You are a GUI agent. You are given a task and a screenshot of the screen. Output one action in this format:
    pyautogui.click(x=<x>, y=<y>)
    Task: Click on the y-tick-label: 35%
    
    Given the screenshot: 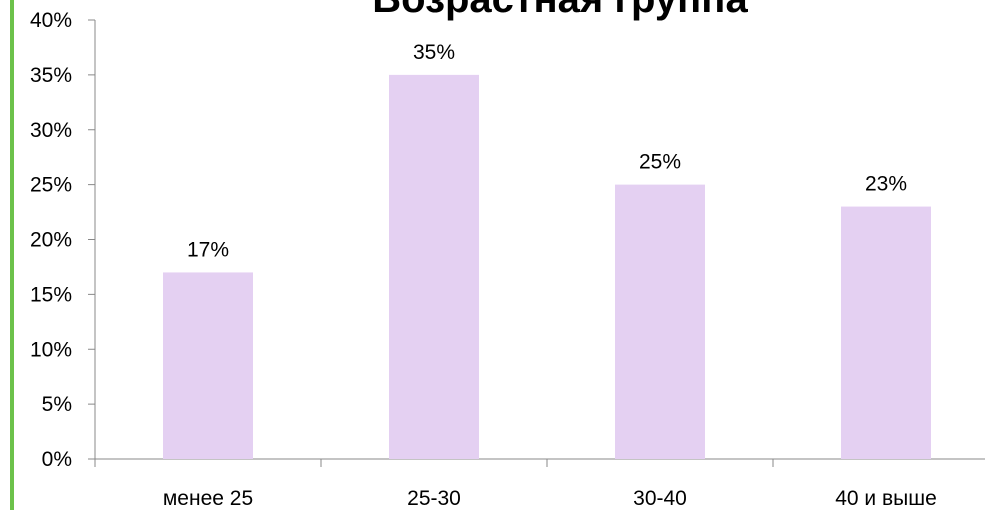 What is the action you would take?
    pyautogui.click(x=51, y=75)
    